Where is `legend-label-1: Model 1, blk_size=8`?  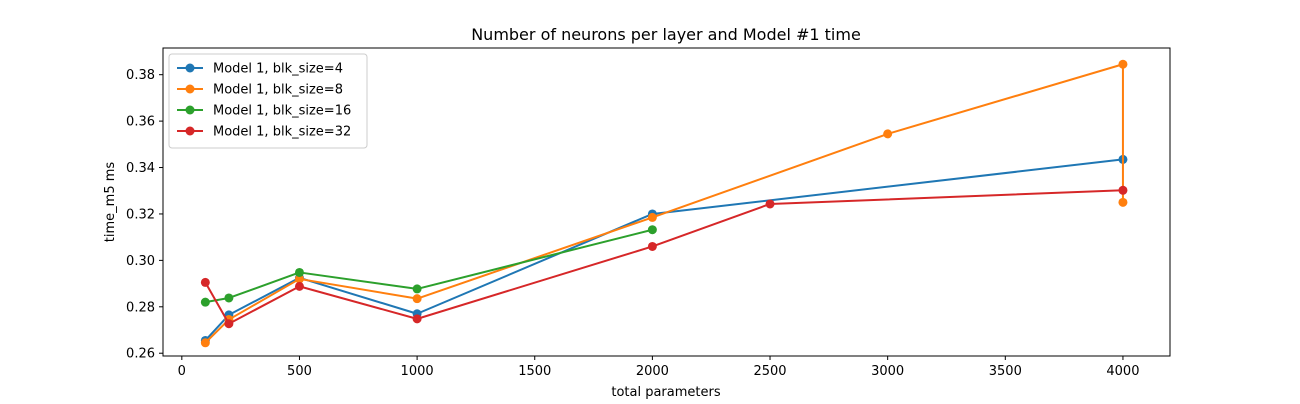 legend-label-1: Model 1, blk_size=8 is located at coordinates (278, 90).